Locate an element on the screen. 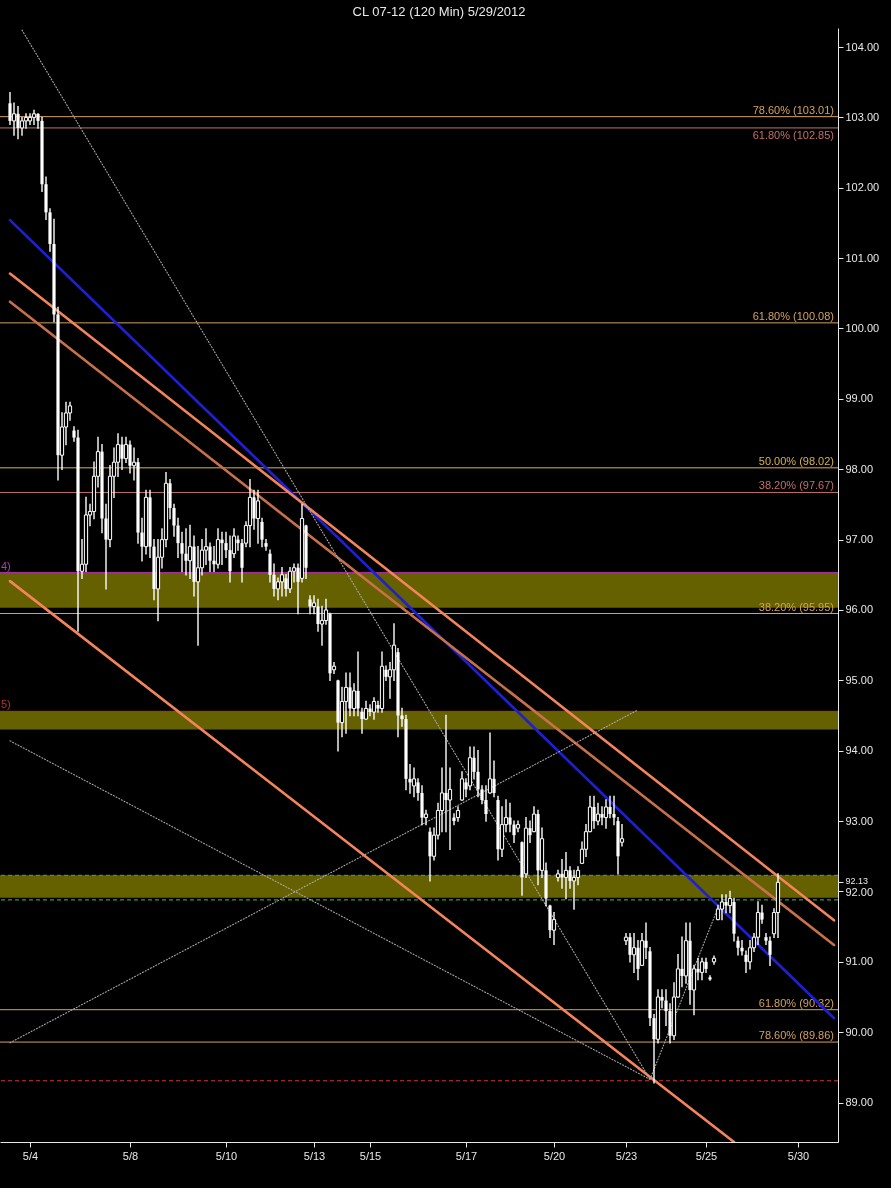  y-tick-label: 100.00 is located at coordinates (862, 327).